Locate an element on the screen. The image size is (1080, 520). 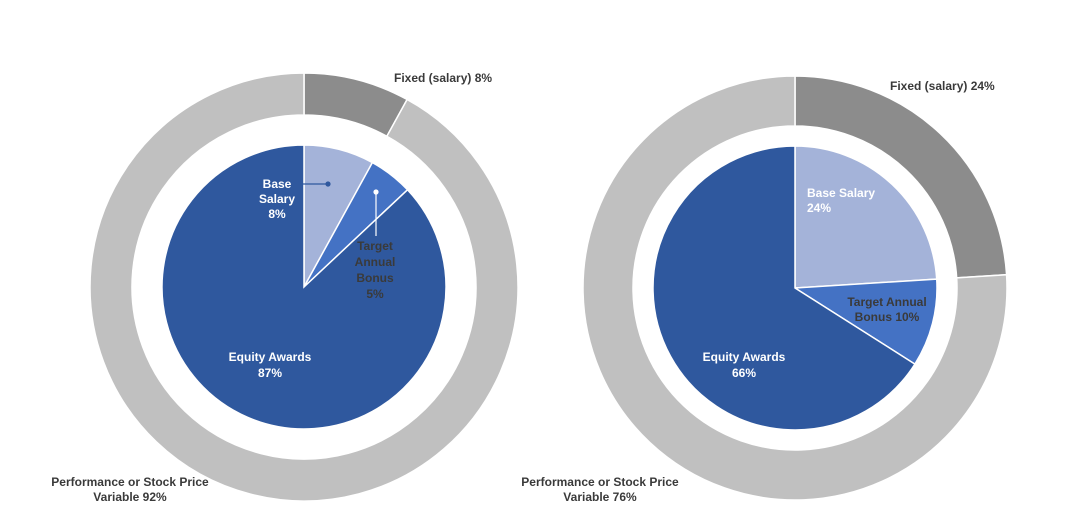
inner-pie-label: Base Salary 8% is located at coordinates (277, 199).